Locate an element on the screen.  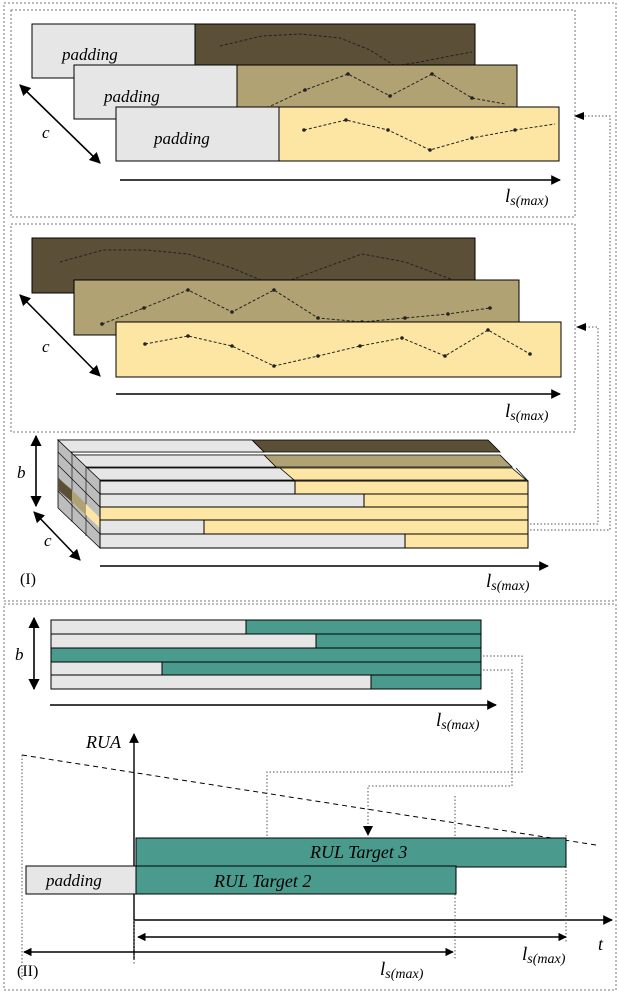
c-label-3: c is located at coordinates (48, 540).